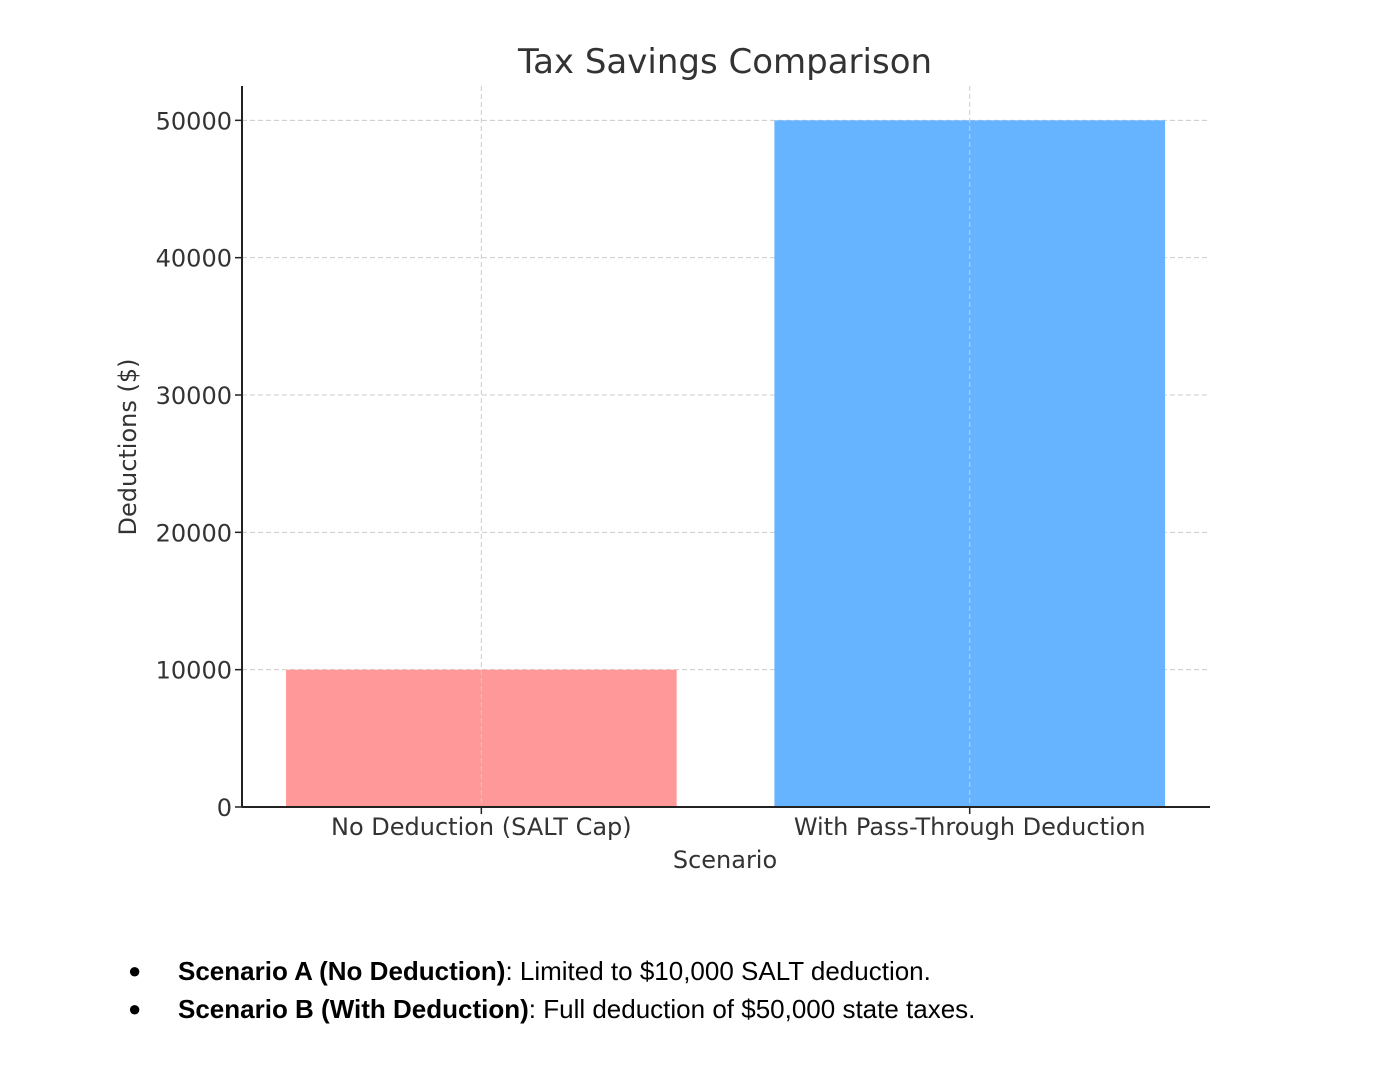 Image resolution: width=1376 pixels, height=1068 pixels. What do you see at coordinates (194, 533) in the screenshot?
I see `y-tick-label: 20000` at bounding box center [194, 533].